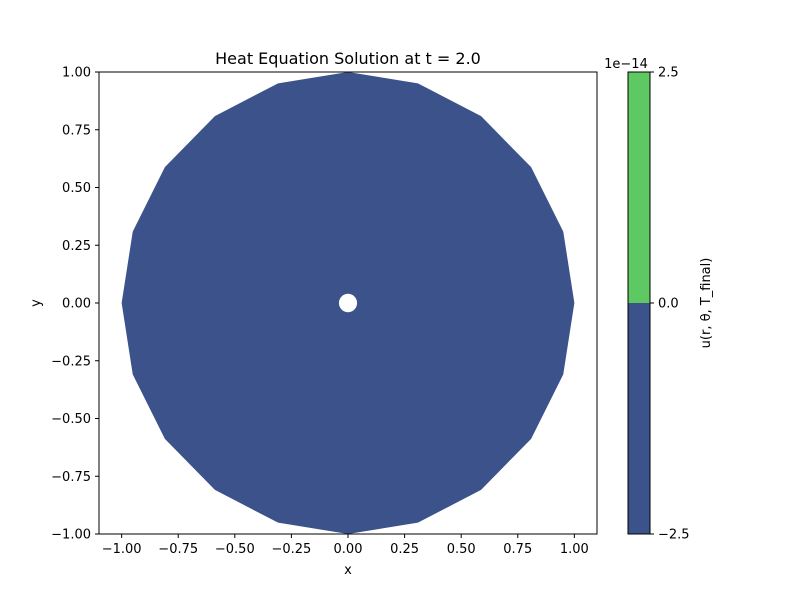  Describe the element at coordinates (348, 58) in the screenshot. I see `chart-title: Heat Equation Solution at t = 2.0` at that location.